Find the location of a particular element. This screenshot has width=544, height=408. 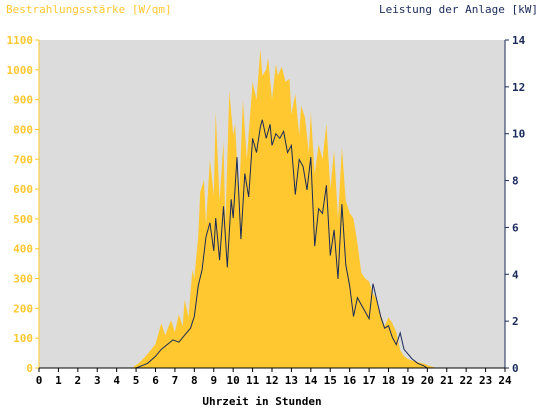

left-tick-label: 1100 is located at coordinates (20, 40).